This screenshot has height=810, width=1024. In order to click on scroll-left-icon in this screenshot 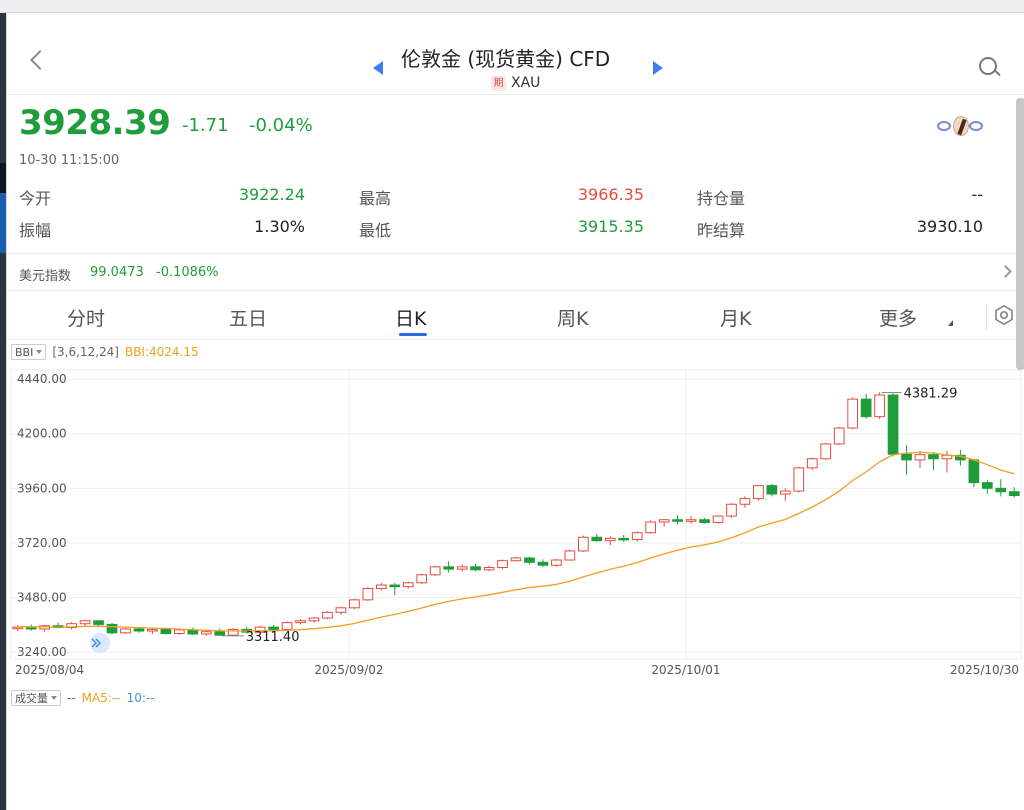, I will do `click(100, 643)`.